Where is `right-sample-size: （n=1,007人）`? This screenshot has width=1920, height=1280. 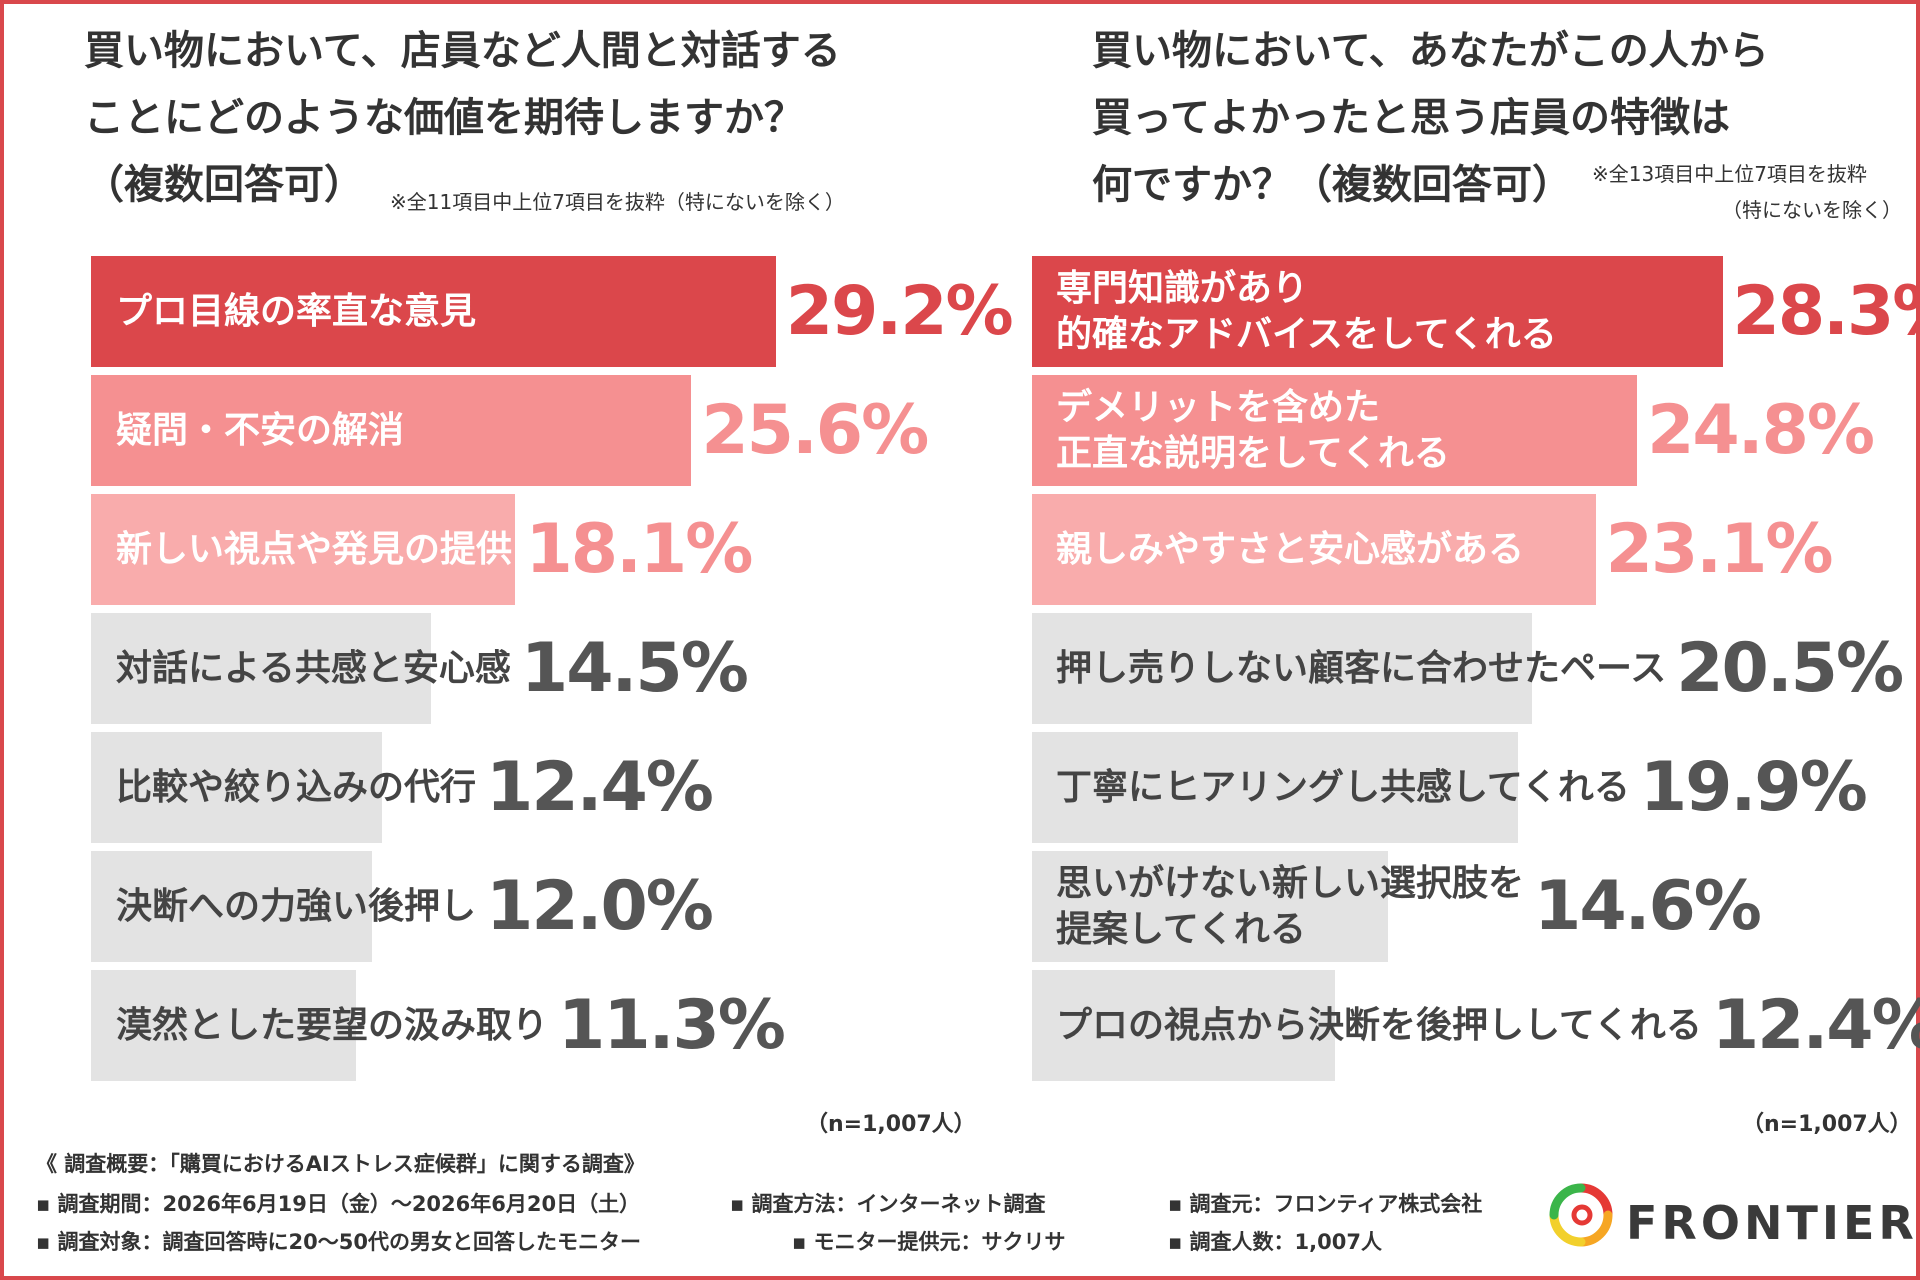 right-sample-size: （n=1,007人） is located at coordinates (1827, 1124).